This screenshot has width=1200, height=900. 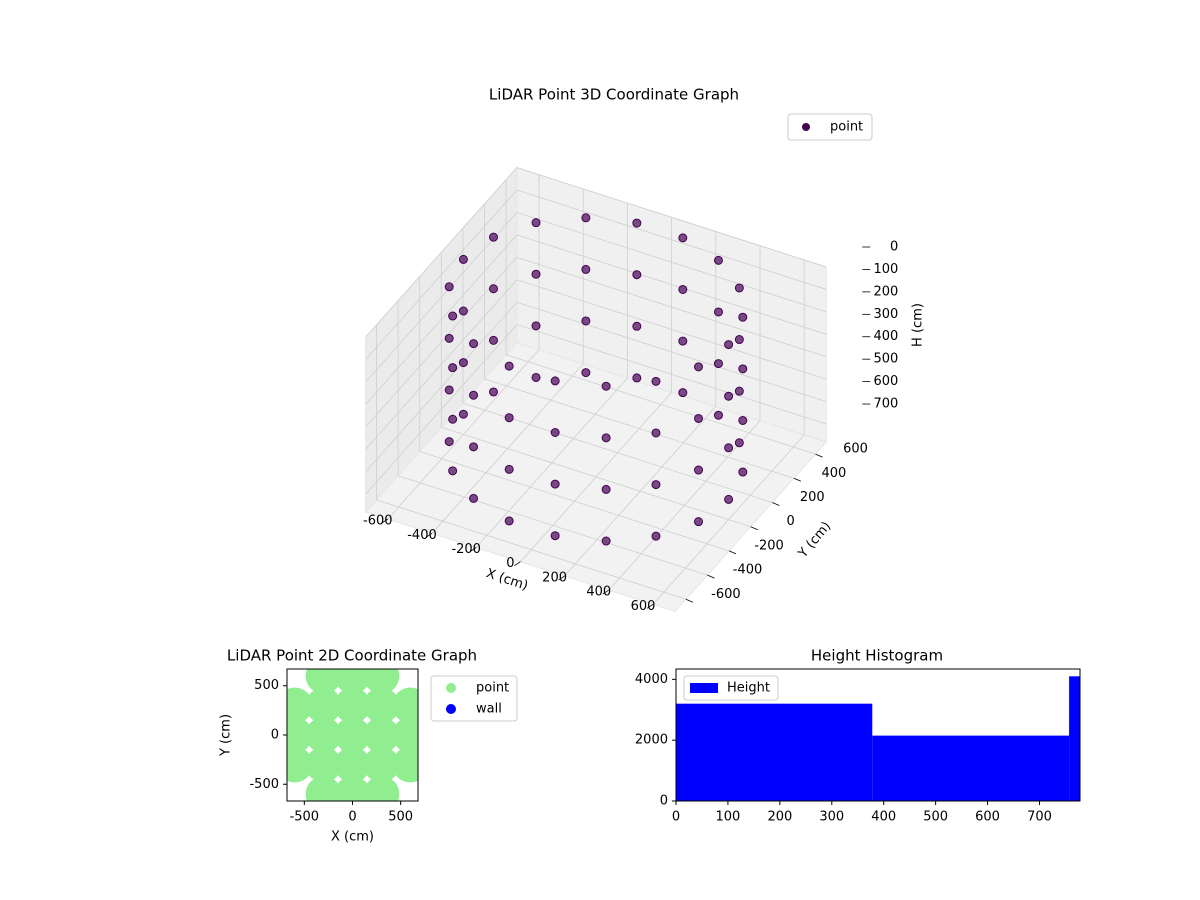 I want to click on y-tick-label: -500, so click(x=264, y=784).